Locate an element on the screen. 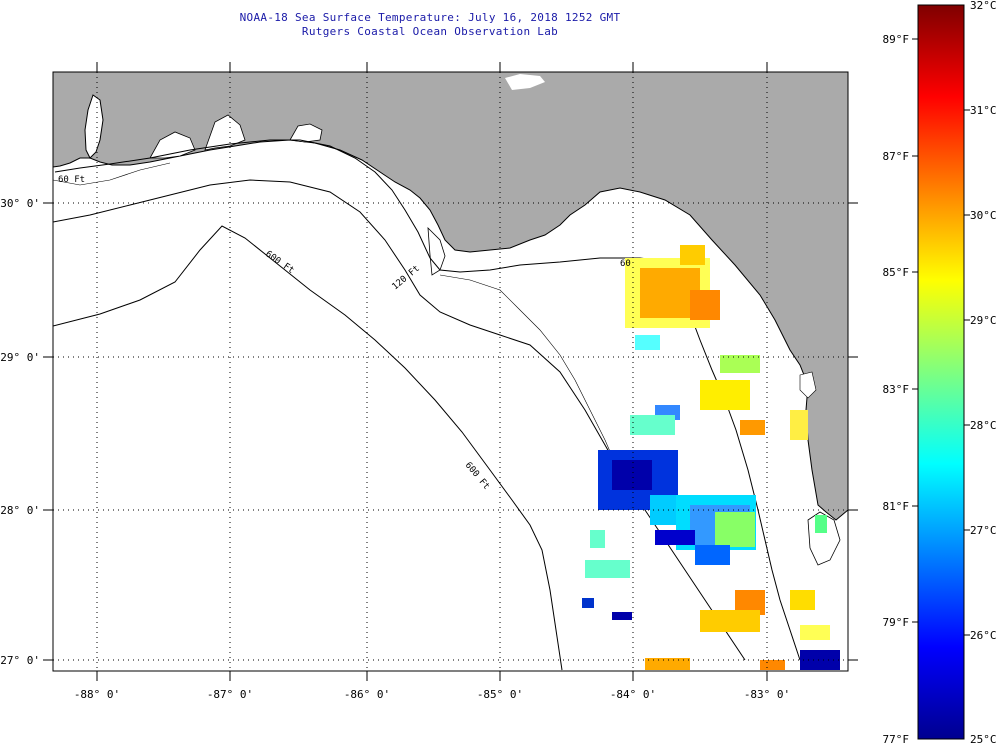 The image size is (1000, 754). colorbar-f-label: 83°F is located at coordinates (896, 389).